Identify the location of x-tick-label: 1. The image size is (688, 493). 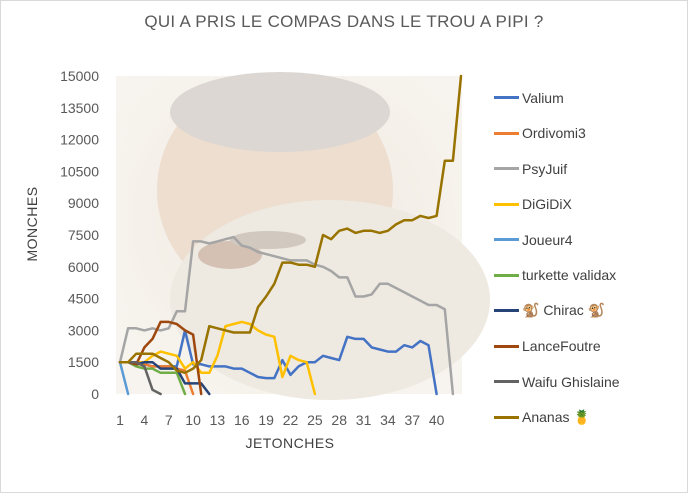
(120, 420).